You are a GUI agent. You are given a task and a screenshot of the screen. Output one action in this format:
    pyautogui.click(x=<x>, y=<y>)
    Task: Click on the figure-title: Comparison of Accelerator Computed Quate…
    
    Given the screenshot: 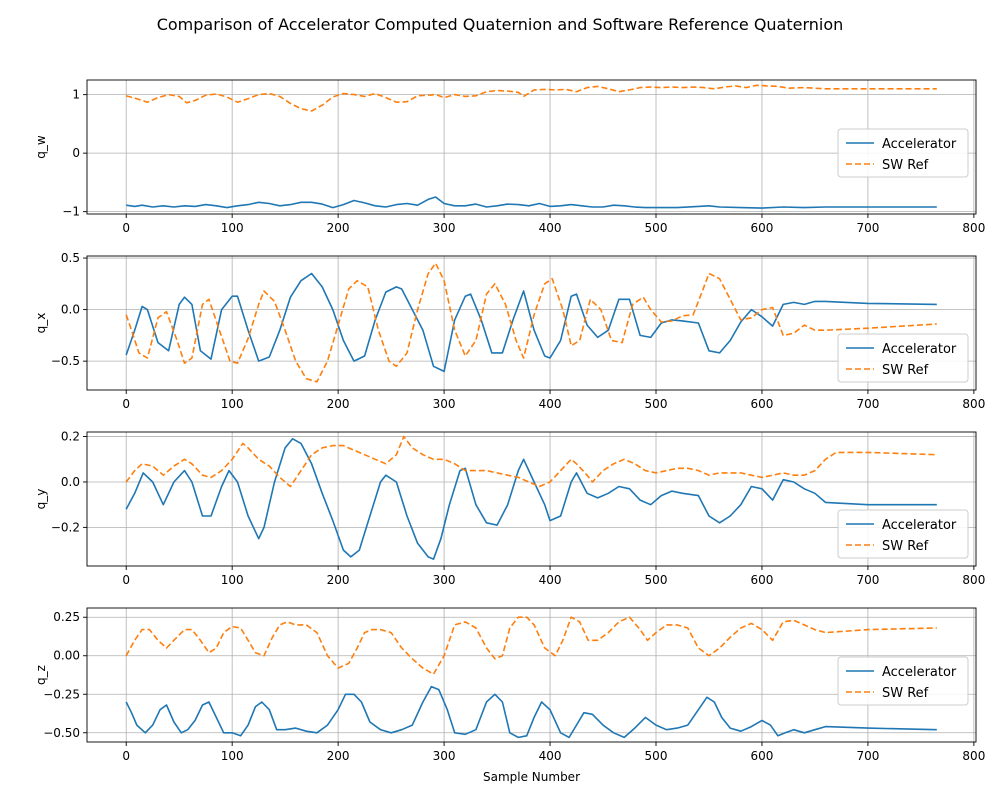 What is the action you would take?
    pyautogui.click(x=500, y=24)
    